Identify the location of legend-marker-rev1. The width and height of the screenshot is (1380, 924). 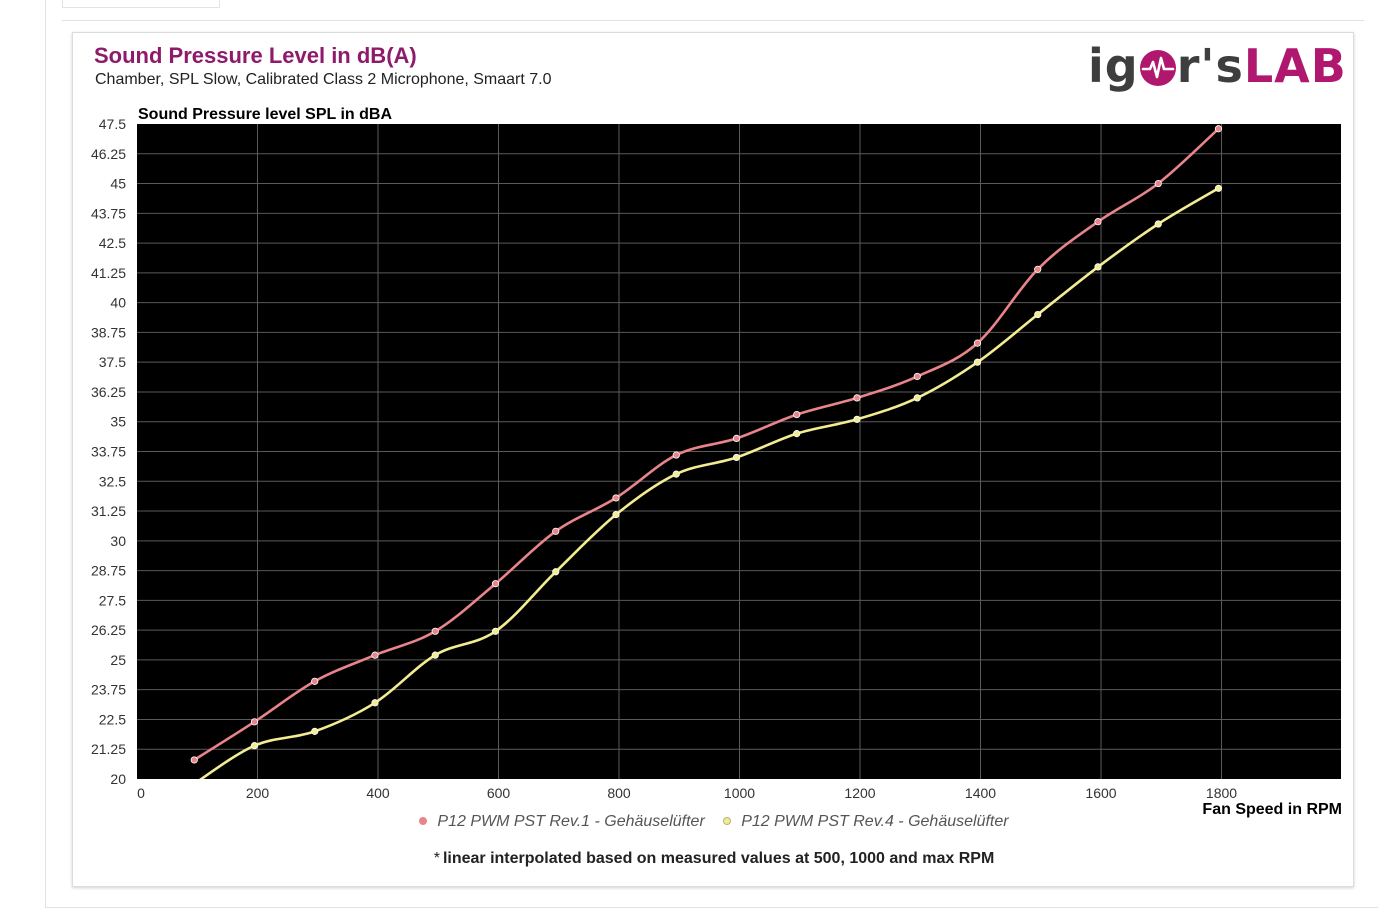
(423, 821).